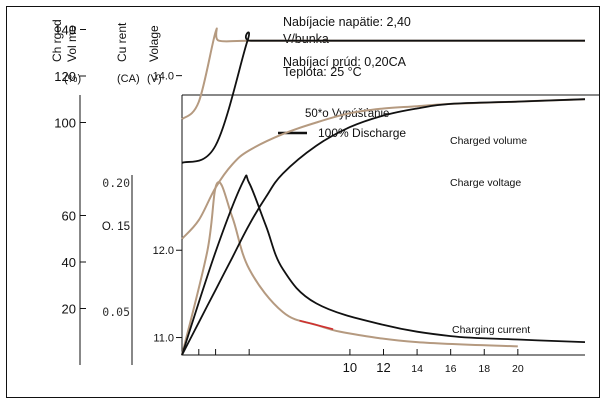 The height and width of the screenshot is (402, 610). Describe the element at coordinates (347, 22) in the screenshot. I see `header-line-1: Nabíjacie napätie: 2,40` at that location.